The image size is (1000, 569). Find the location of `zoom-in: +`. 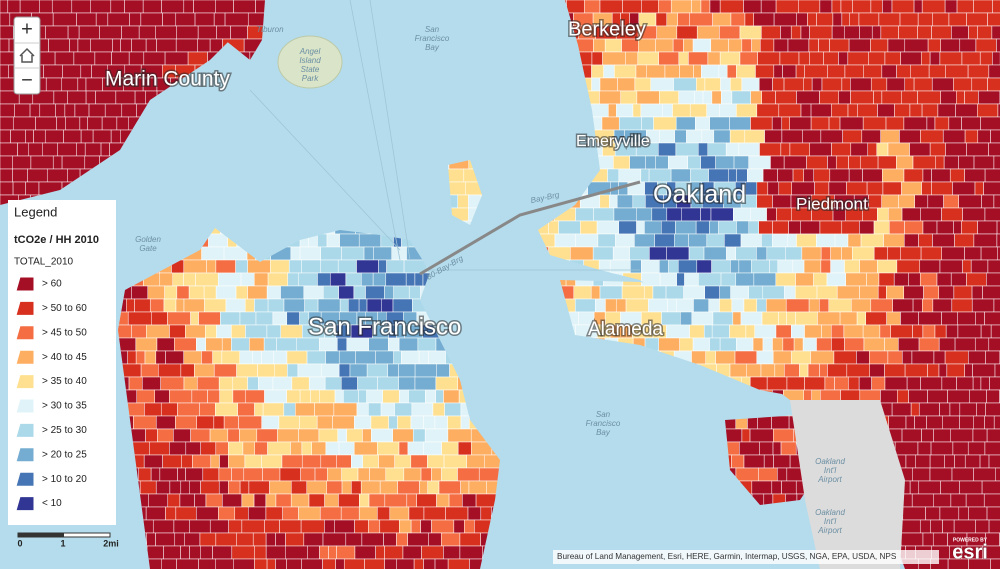

zoom-in: + is located at coordinates (27, 29).